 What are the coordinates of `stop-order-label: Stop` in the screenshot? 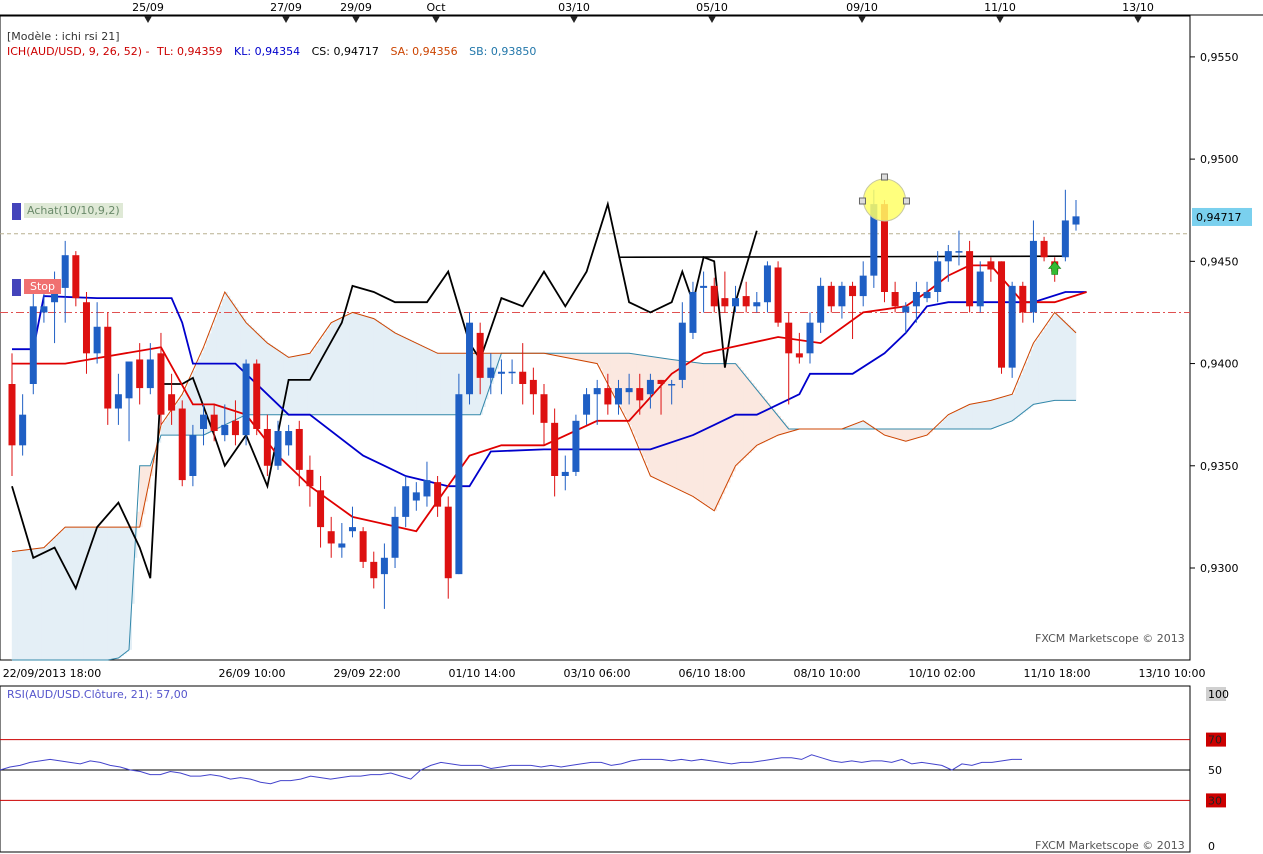 It's located at (43, 286).